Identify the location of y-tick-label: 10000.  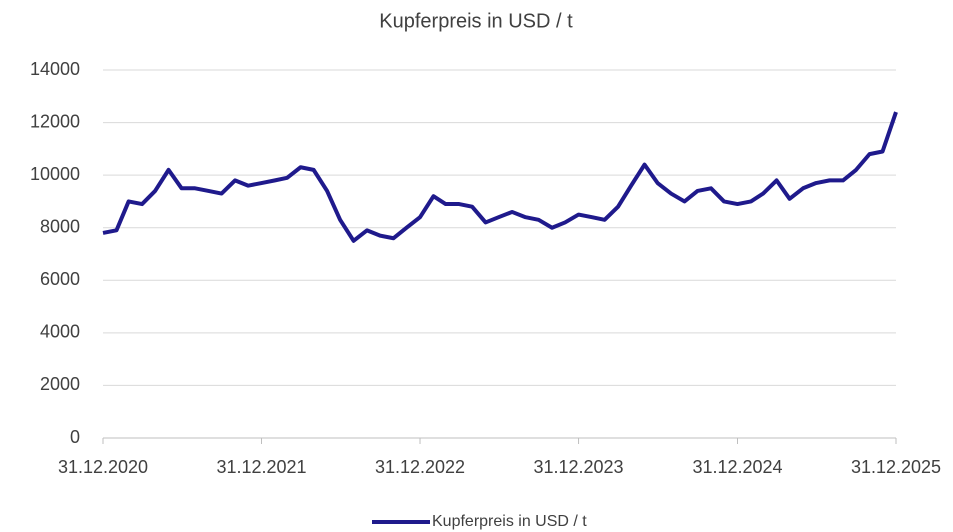
(55, 174).